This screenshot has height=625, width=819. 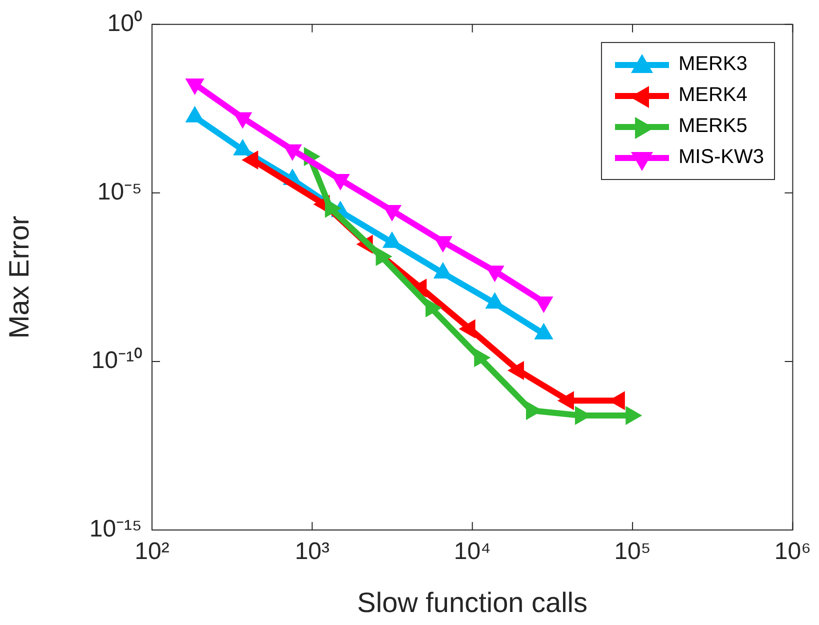 I want to click on x-axis-title: Slow function calls, so click(x=472, y=602).